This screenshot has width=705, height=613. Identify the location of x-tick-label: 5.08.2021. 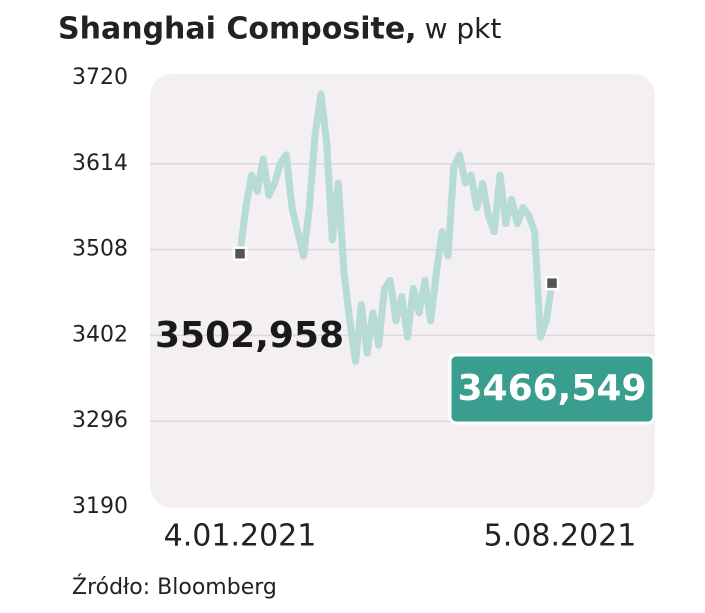
(560, 536).